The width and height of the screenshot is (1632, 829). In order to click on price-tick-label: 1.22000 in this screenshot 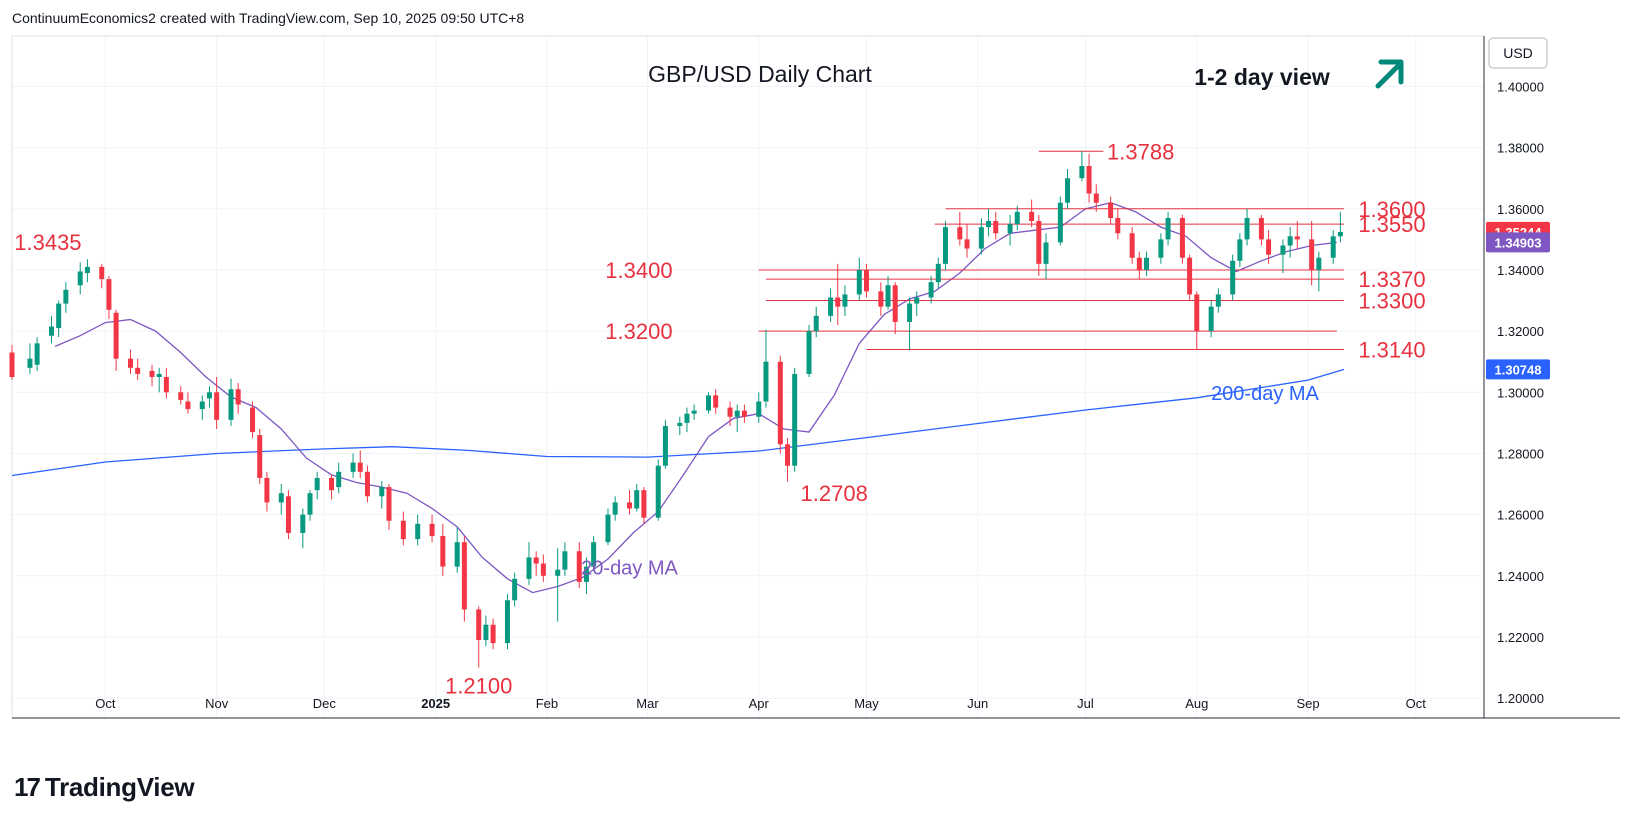, I will do `click(1520, 637)`.